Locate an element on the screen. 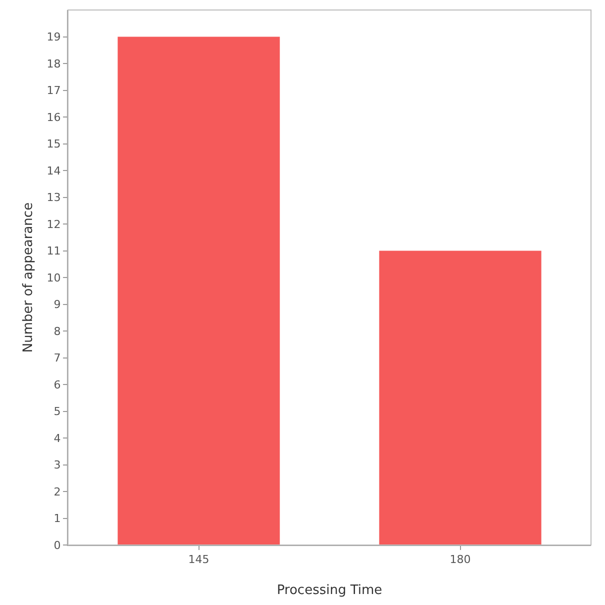 The width and height of the screenshot is (605, 605). y-tick-label: 11 is located at coordinates (53, 251).